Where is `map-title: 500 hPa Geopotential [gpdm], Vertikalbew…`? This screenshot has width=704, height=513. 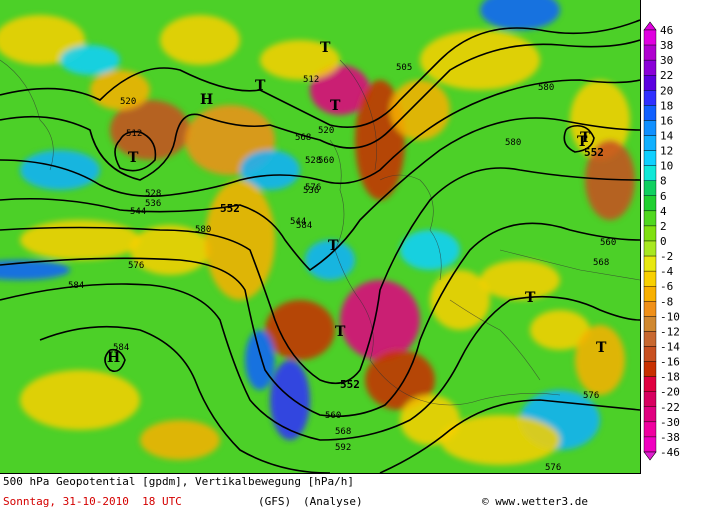
map-title: 500 hPa Geopotential [gpdm], Vertikalbew… is located at coordinates (178, 481).